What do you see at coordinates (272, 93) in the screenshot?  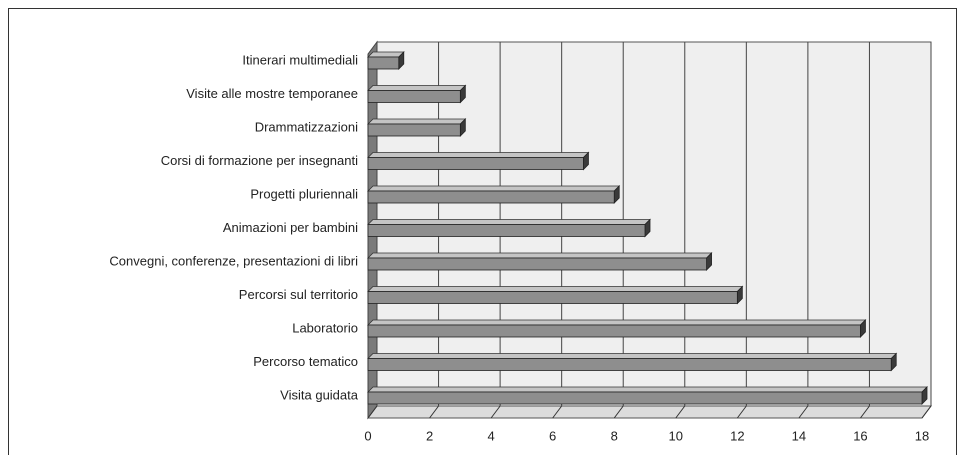 I see `y-tick-label: Visite alle mostre temporanee` at bounding box center [272, 93].